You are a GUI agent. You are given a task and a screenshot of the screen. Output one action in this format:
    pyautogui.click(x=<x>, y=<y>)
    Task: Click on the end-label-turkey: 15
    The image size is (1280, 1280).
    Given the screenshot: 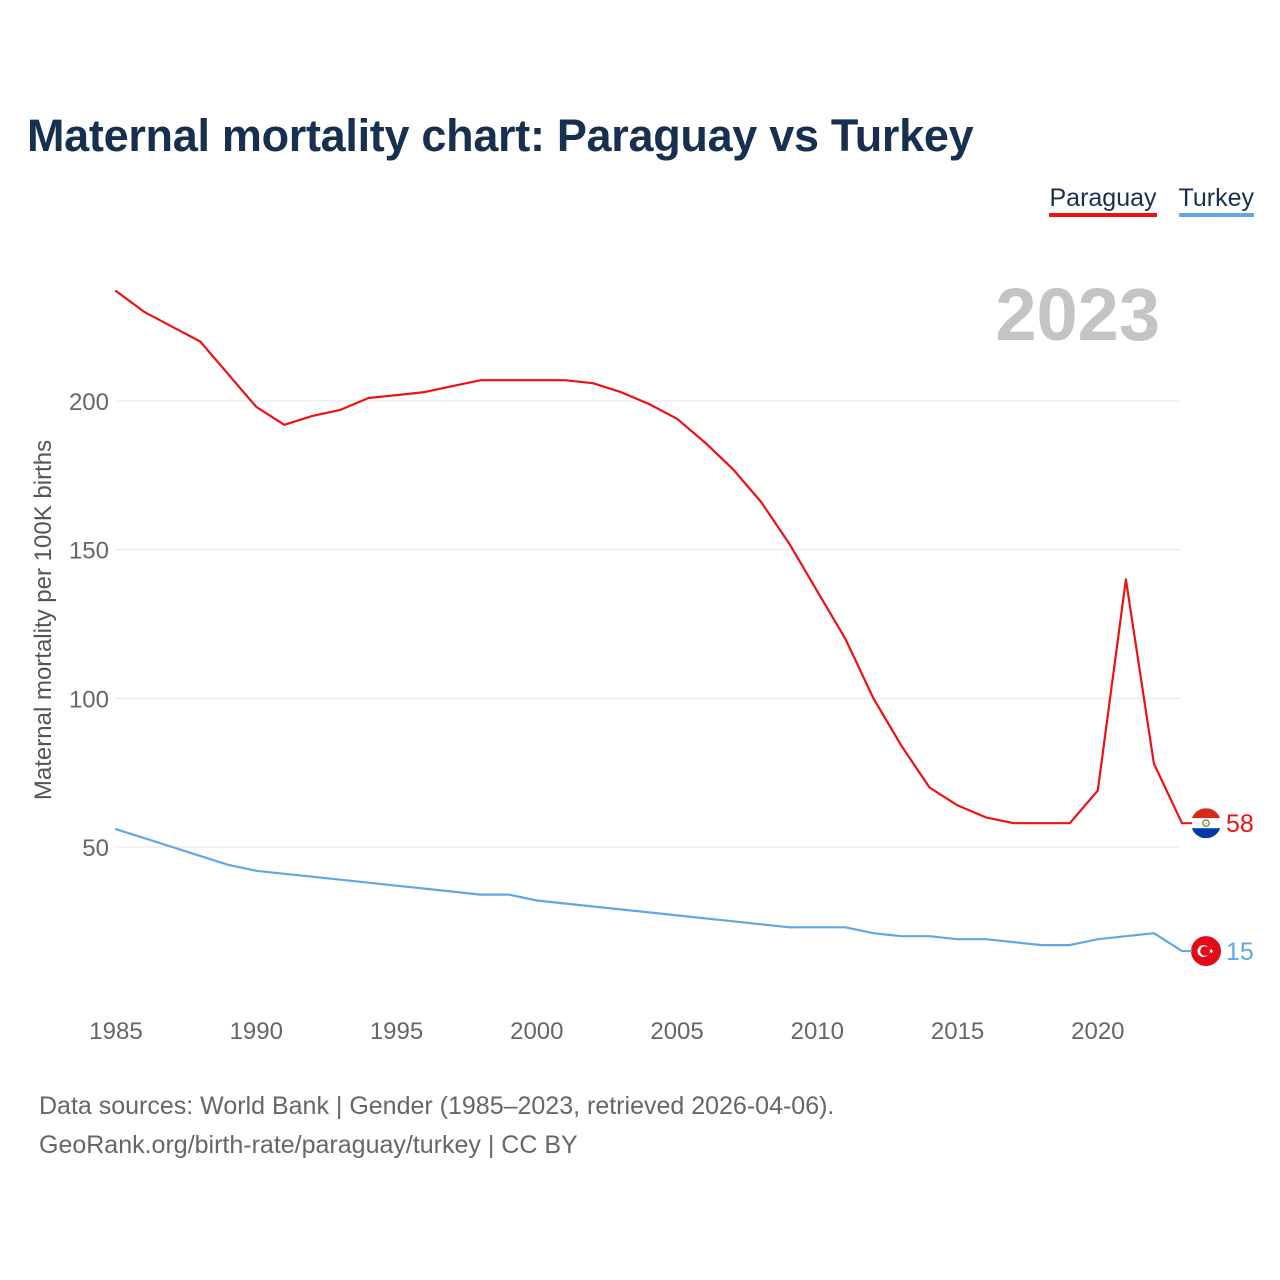 What is the action you would take?
    pyautogui.click(x=1240, y=952)
    